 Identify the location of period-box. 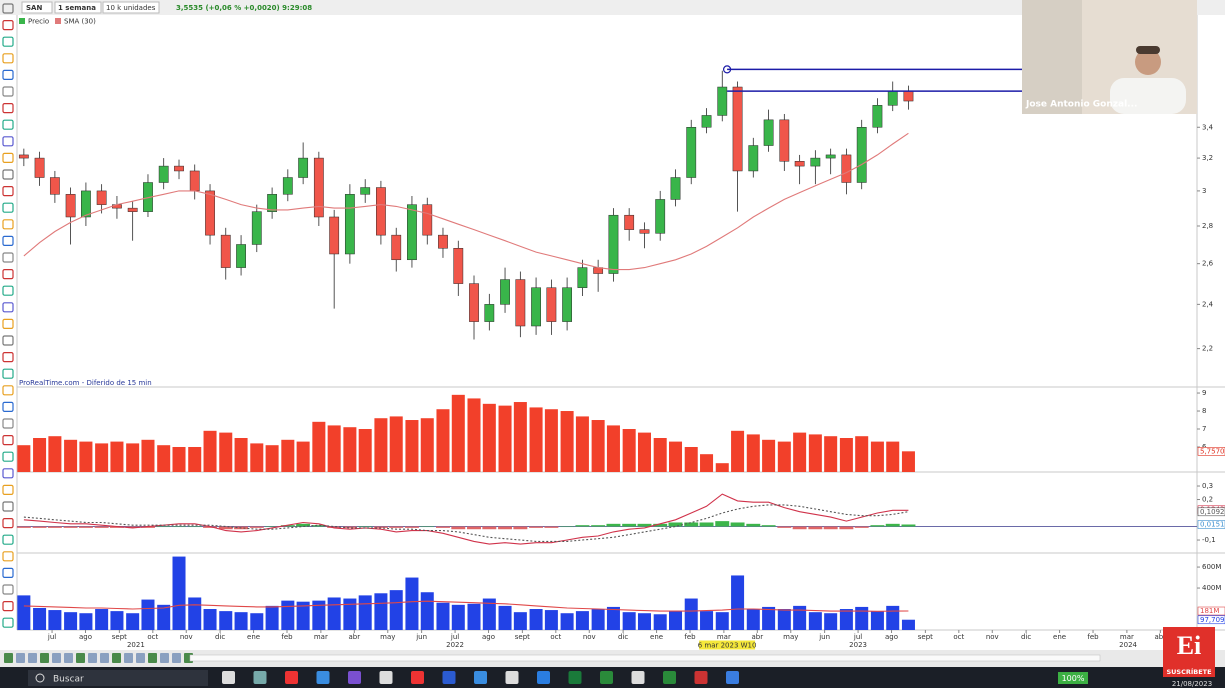
(78, 7).